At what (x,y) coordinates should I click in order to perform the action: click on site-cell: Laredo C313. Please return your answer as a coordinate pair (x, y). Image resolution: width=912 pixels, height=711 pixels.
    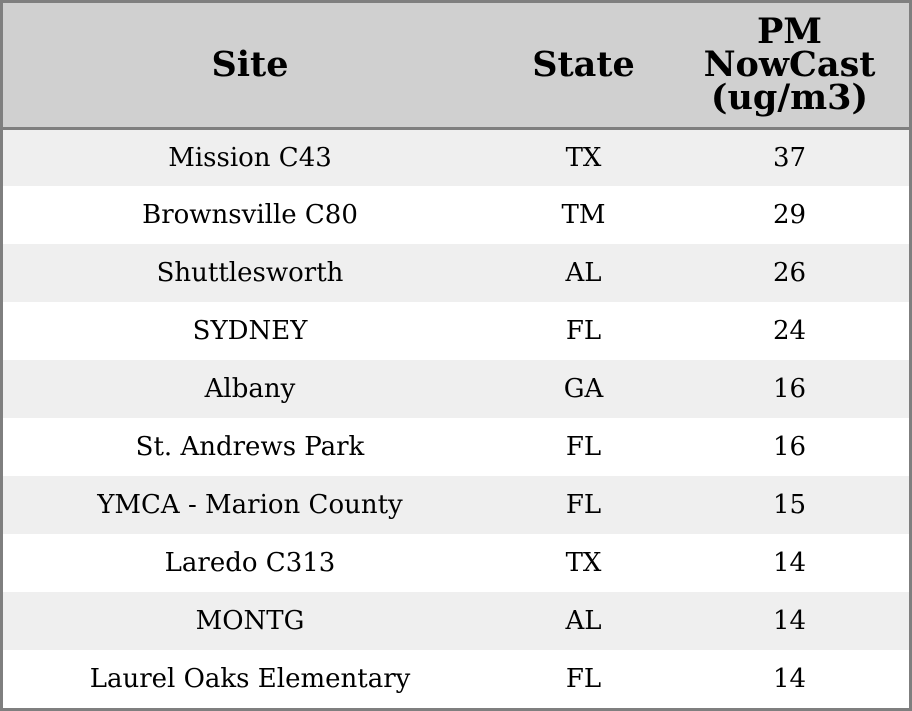
    Looking at the image, I should click on (250, 563).